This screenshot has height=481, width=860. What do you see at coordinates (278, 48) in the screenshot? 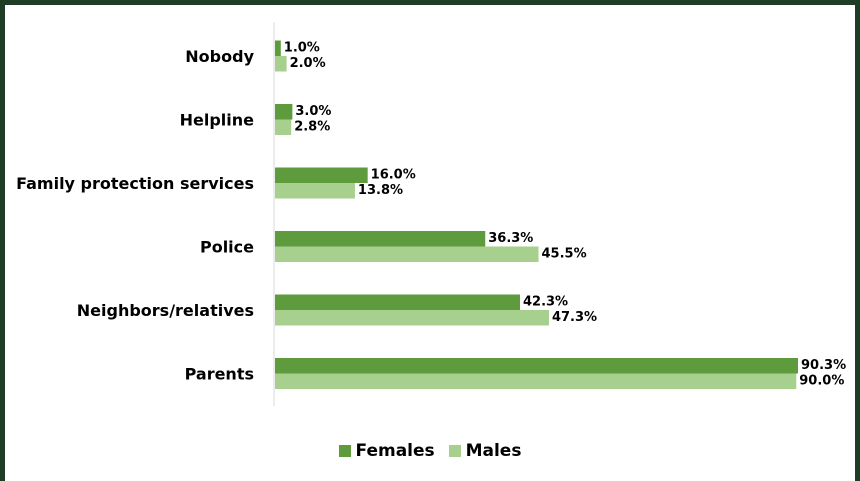
I see `bar-females-nobody` at bounding box center [278, 48].